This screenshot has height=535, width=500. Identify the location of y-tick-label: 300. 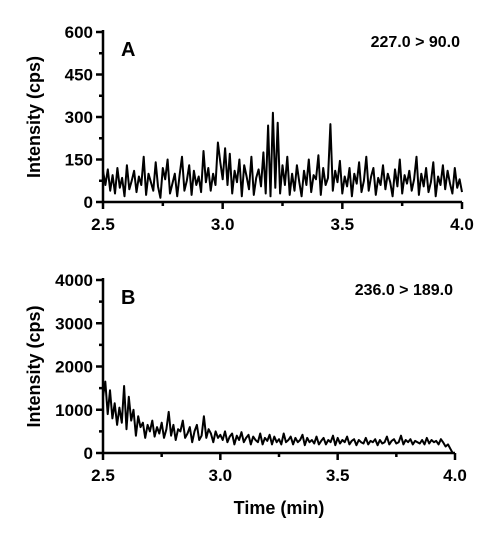
(79, 117).